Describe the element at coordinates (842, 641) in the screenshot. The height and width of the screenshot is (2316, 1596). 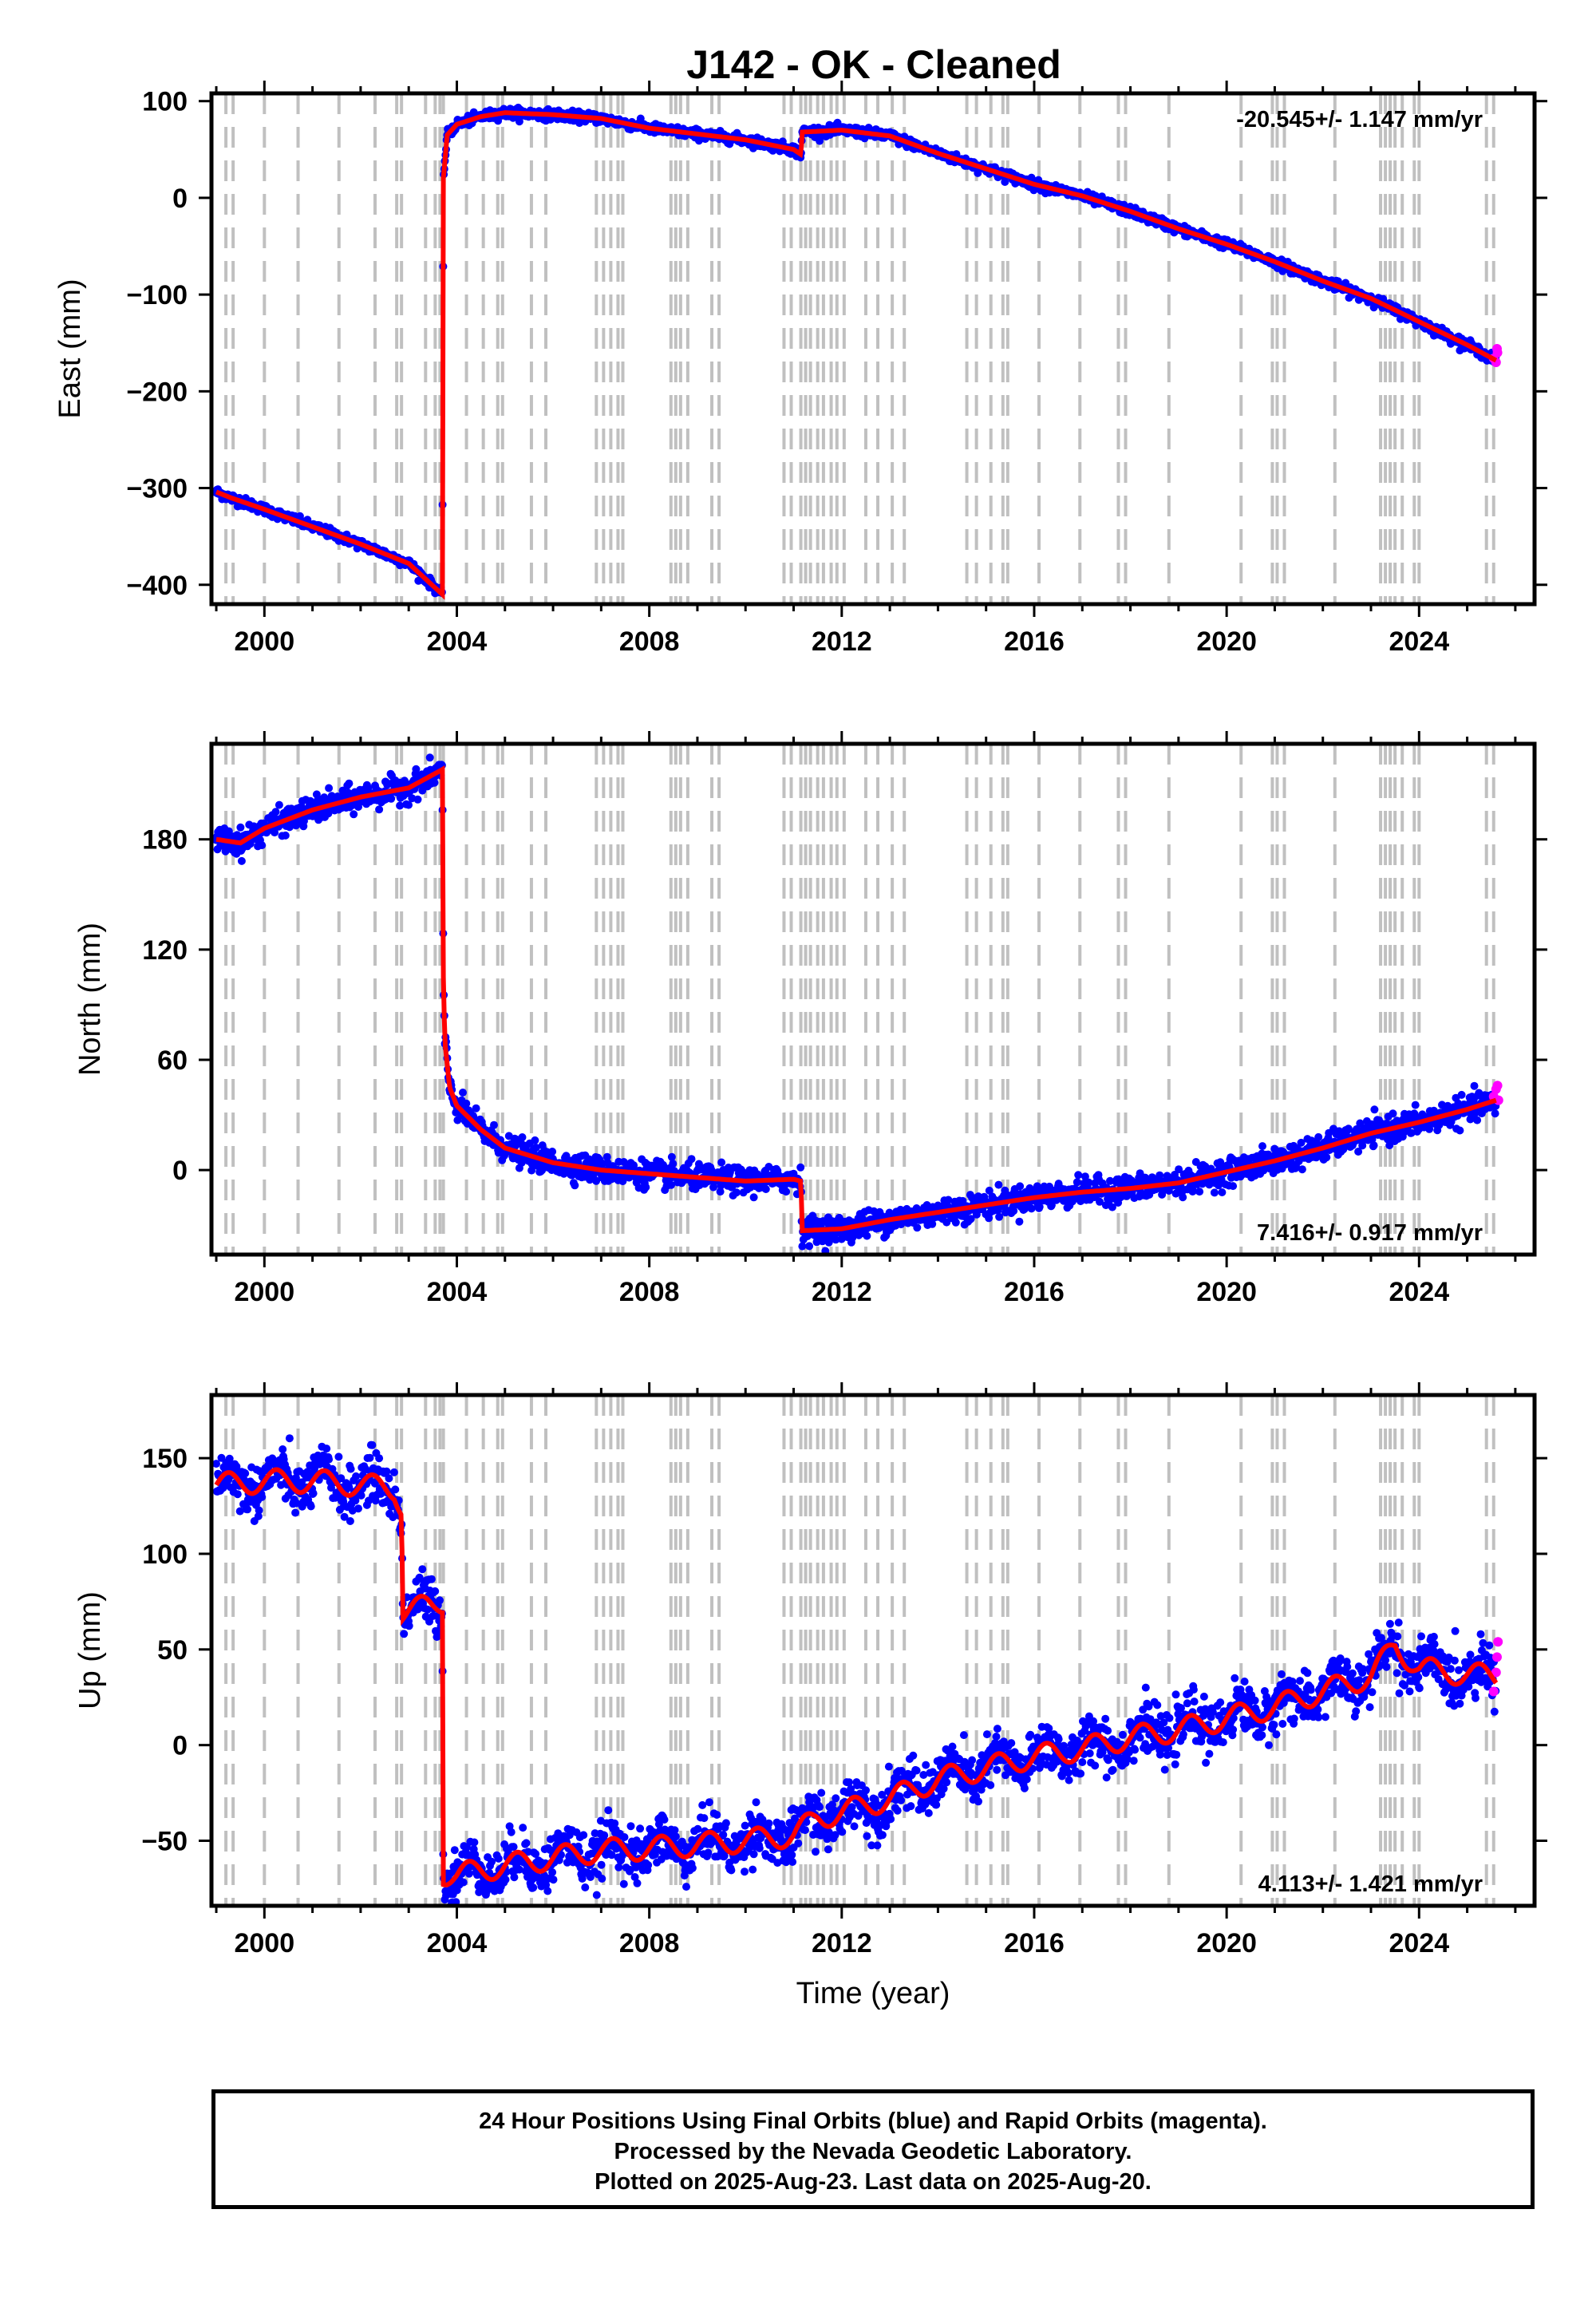
I see `x-tick-label: 2012` at that location.